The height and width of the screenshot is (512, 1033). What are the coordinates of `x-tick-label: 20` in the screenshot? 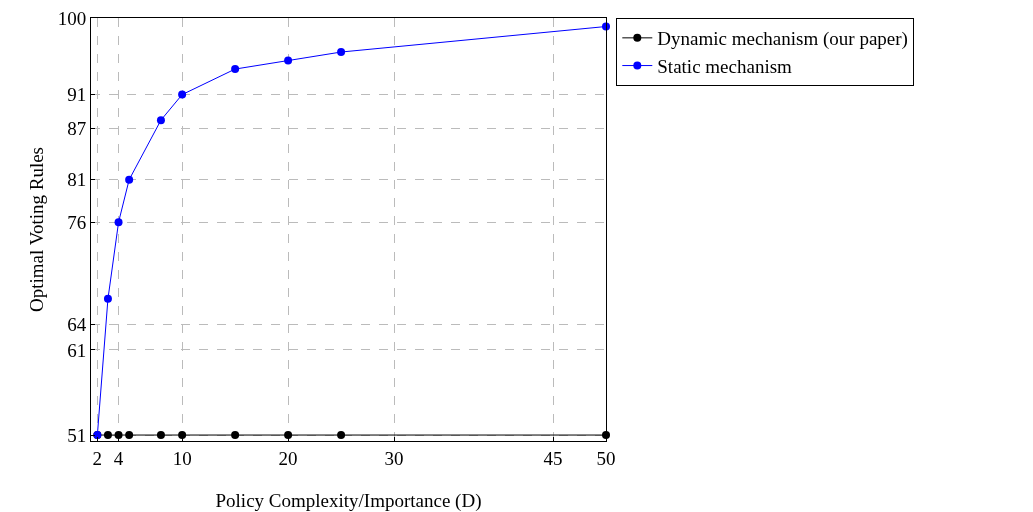 It's located at (288, 458).